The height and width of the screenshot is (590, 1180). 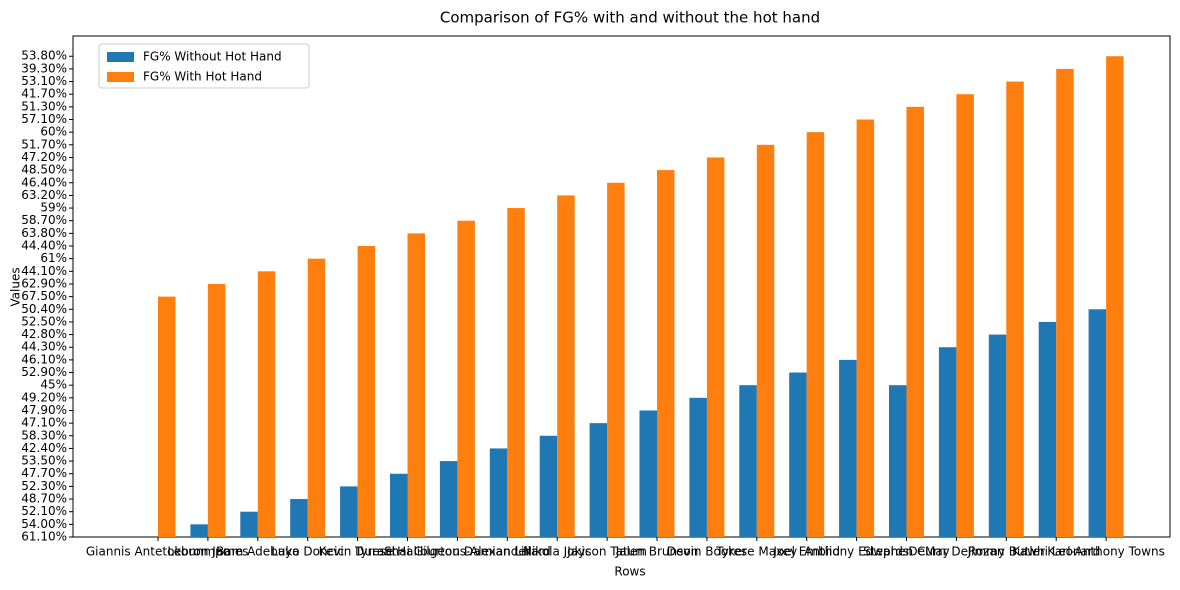 What do you see at coordinates (657, 552) in the screenshot?
I see `x-tick-label: Jalen Brunson` at bounding box center [657, 552].